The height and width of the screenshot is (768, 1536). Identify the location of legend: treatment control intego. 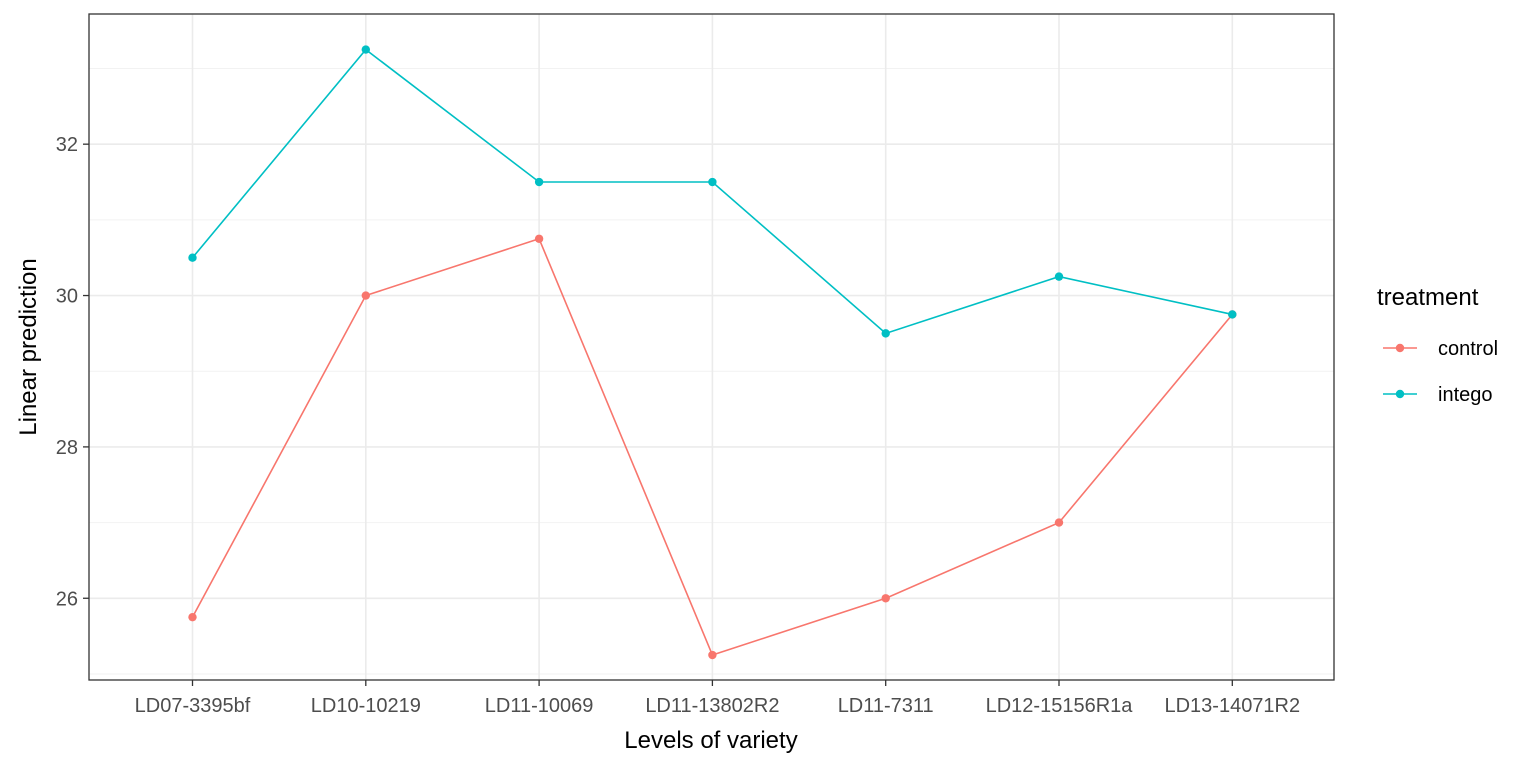
(1437, 345).